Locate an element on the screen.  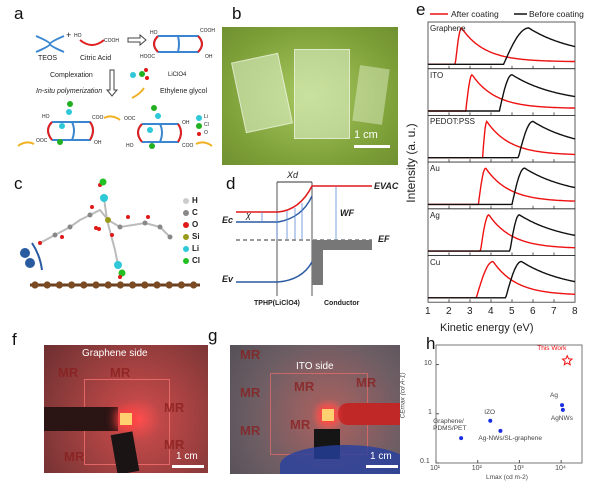
x-tick-label: 1 is located at coordinates (428, 311).